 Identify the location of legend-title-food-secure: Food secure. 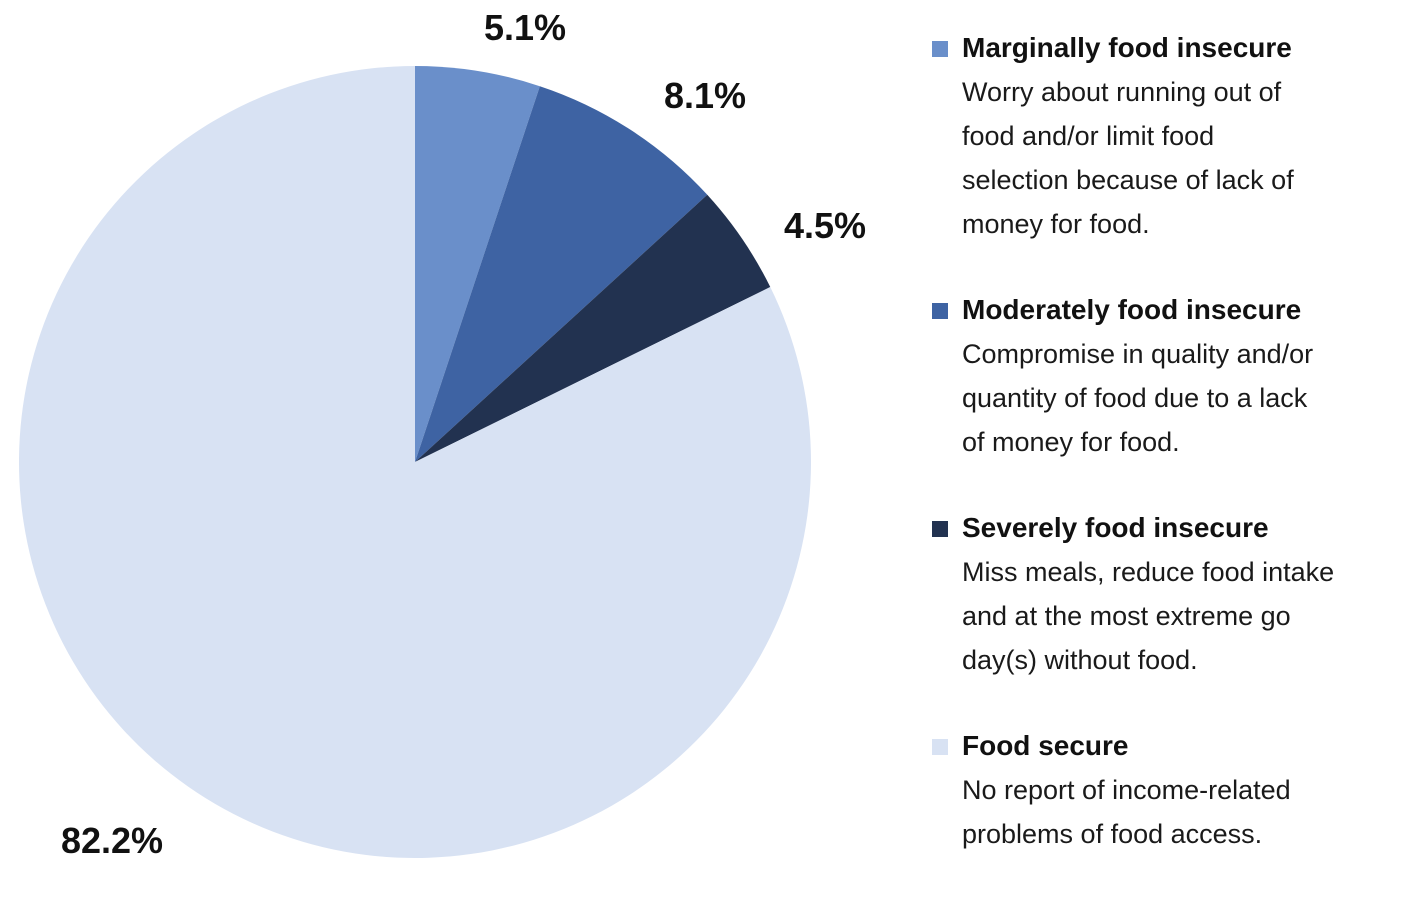
(1045, 745).